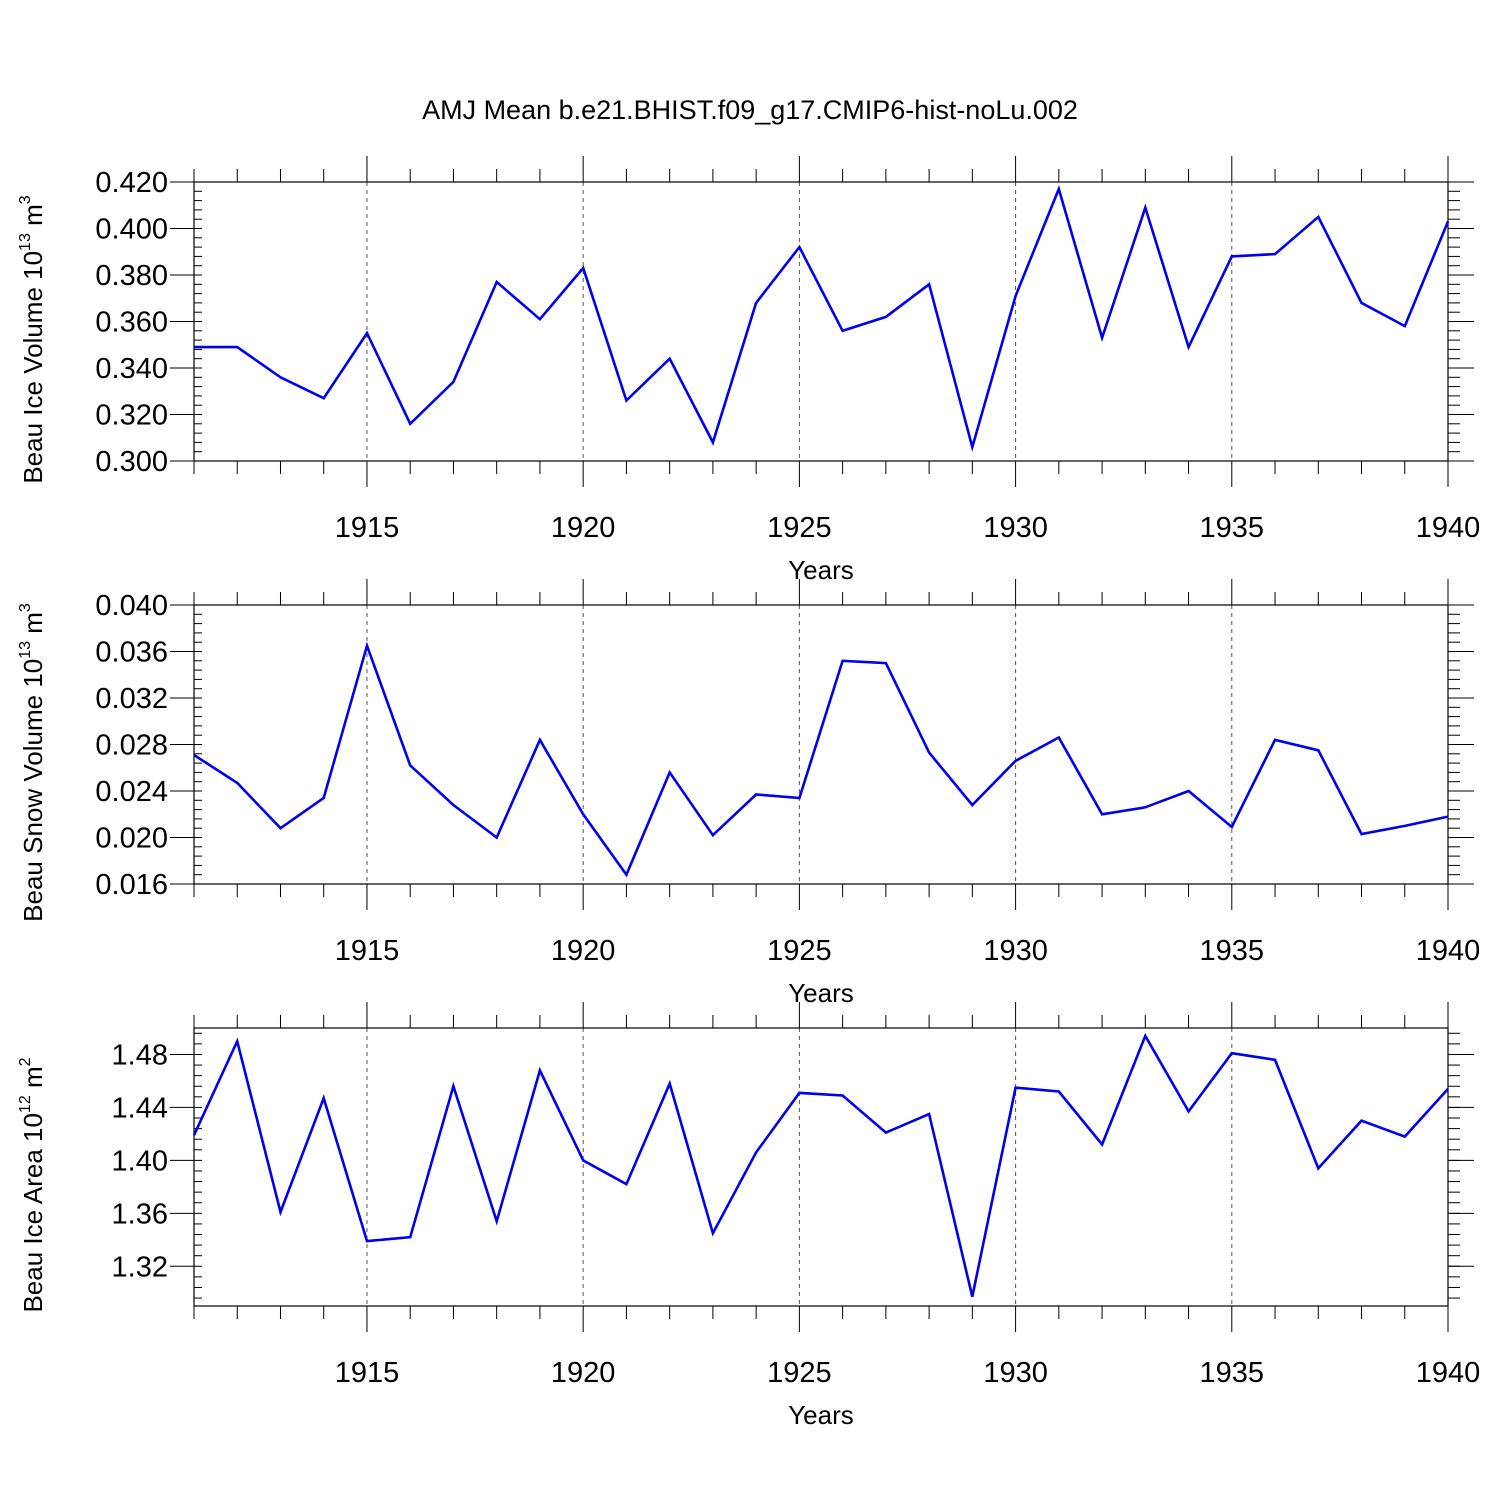 The width and height of the screenshot is (1500, 1500). Describe the element at coordinates (131, 183) in the screenshot. I see `panel-1-y-tick-label: 0.420` at that location.